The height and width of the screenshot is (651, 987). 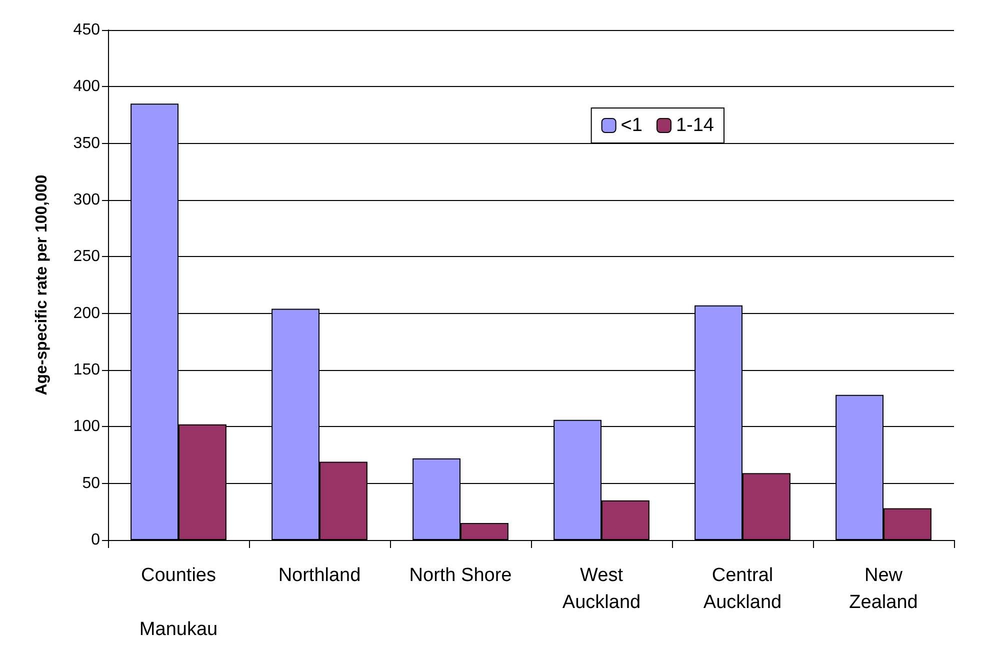 I want to click on y-tick-label: 150, so click(x=86, y=370).